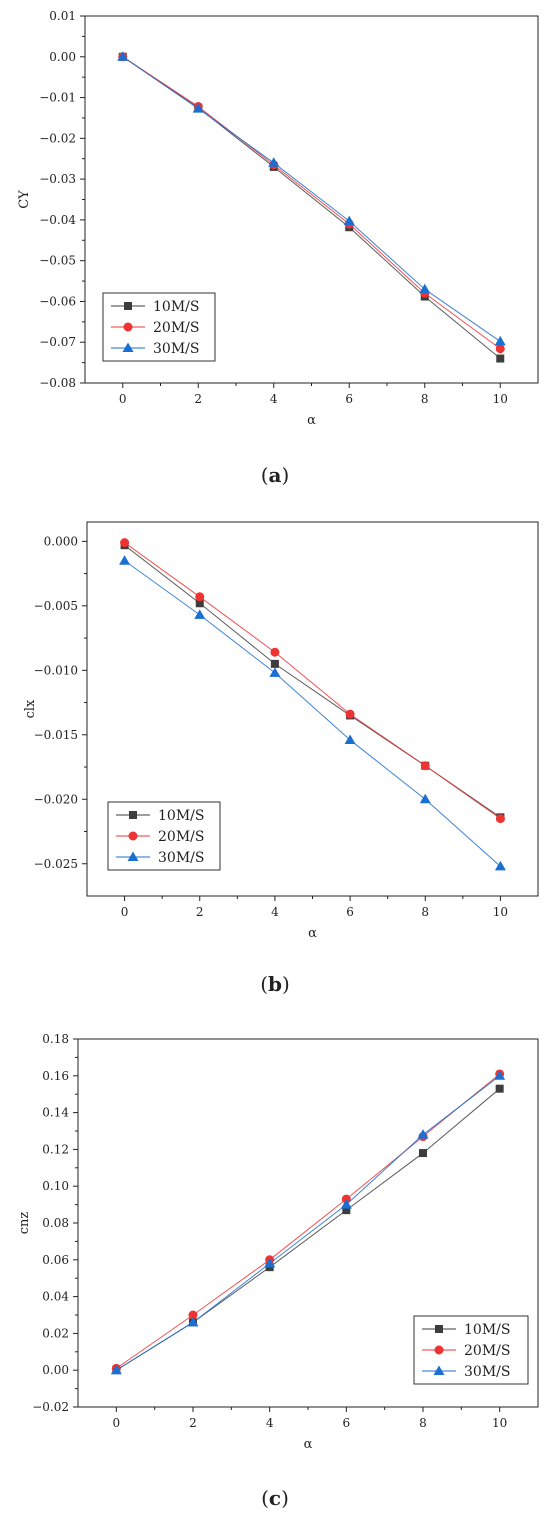  Describe the element at coordinates (61, 541) in the screenshot. I see `y-tick-label: 0.000` at that location.